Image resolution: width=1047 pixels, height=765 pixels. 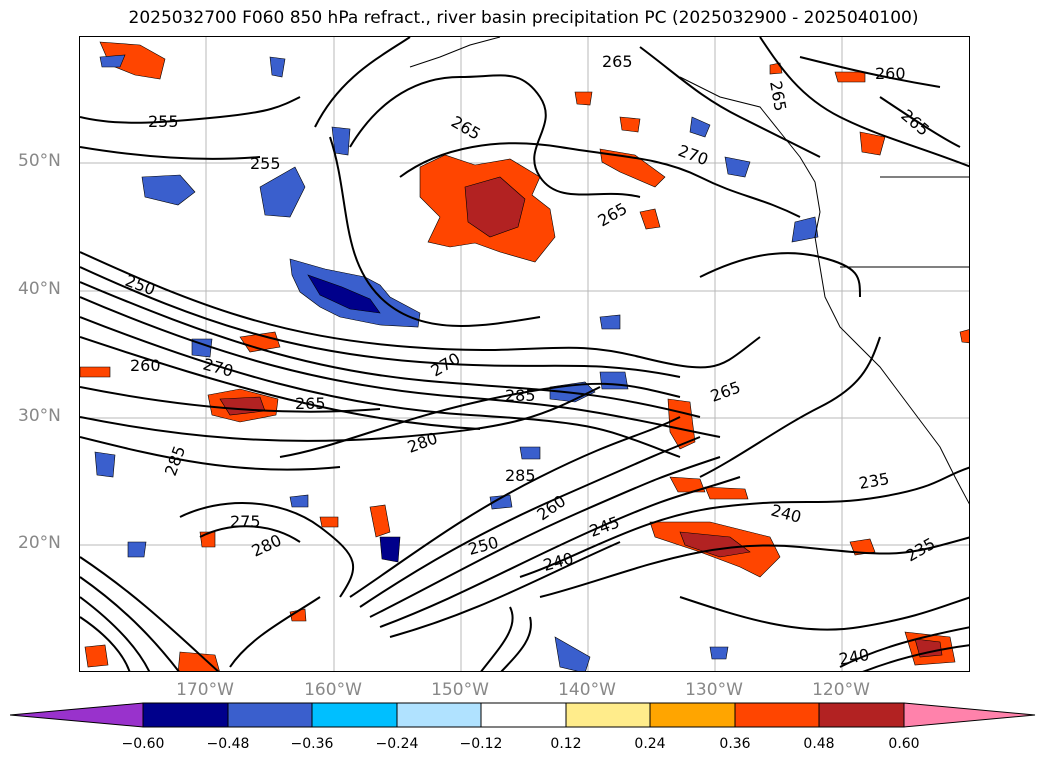 I want to click on colorbar-tick: −0.24, so click(x=397, y=744).